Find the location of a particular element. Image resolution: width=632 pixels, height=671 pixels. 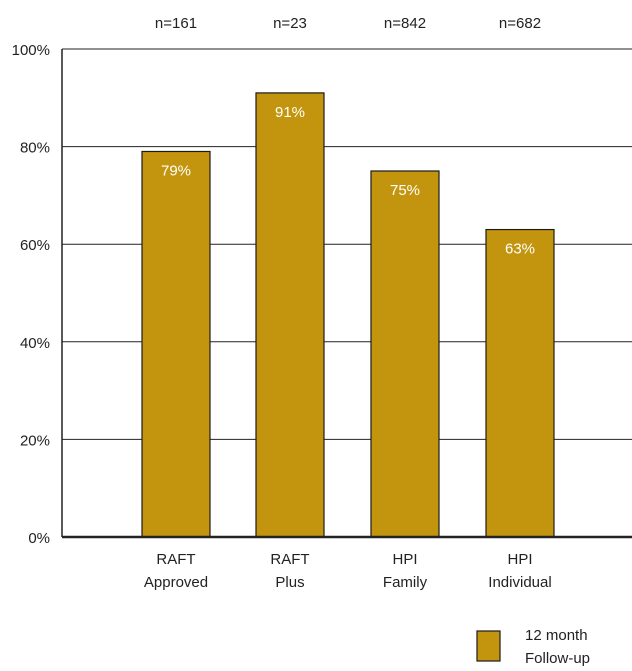

x-tick-label: Approved is located at coordinates (176, 582).